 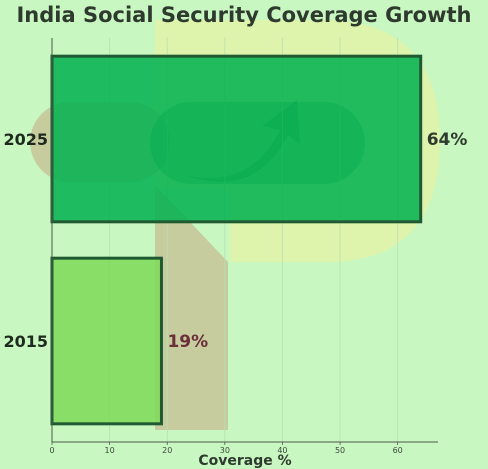 I want to click on x-tick-label: 10, so click(x=110, y=450).